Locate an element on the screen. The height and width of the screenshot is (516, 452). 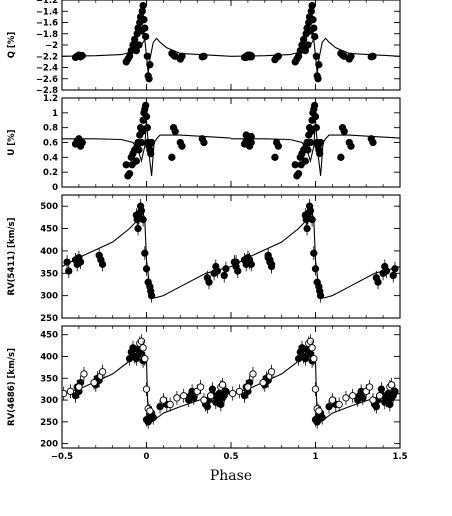
y-tick-label: 0 is located at coordinates (55, 188).